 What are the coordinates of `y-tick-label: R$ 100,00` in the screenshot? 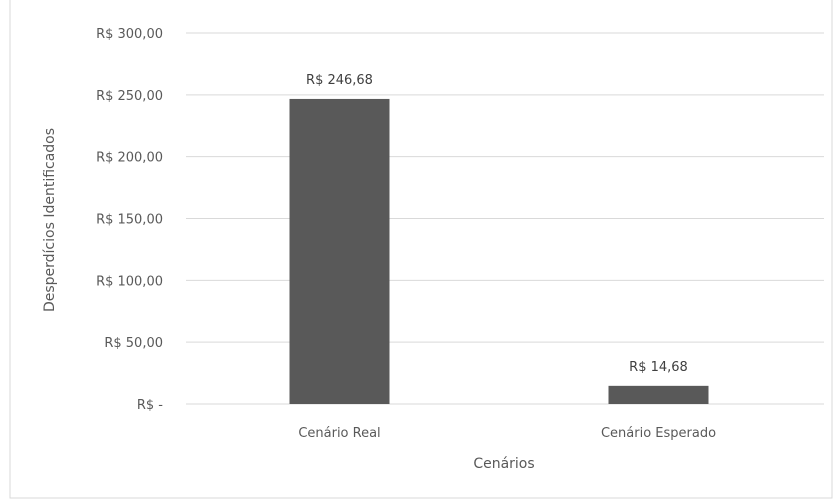 It's located at (129, 281).